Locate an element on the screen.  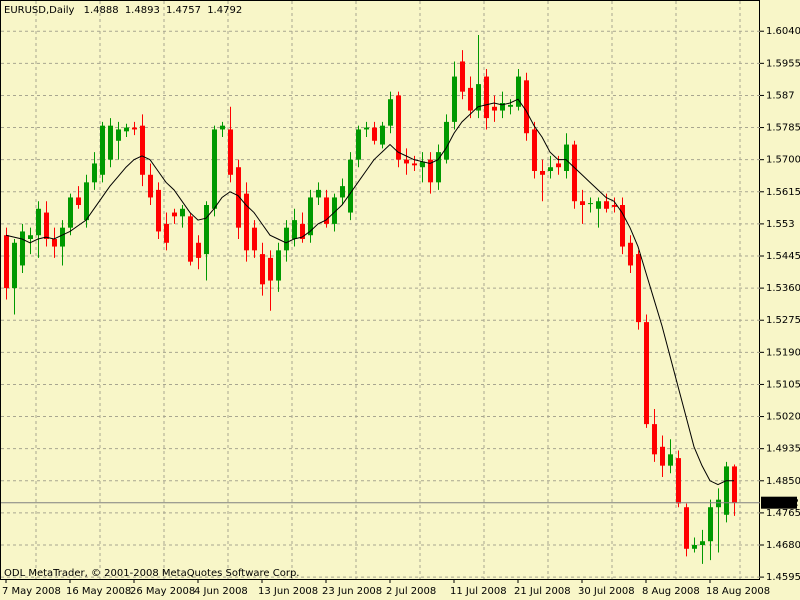
y-tick-label: 1.4765 is located at coordinates (783, 513).